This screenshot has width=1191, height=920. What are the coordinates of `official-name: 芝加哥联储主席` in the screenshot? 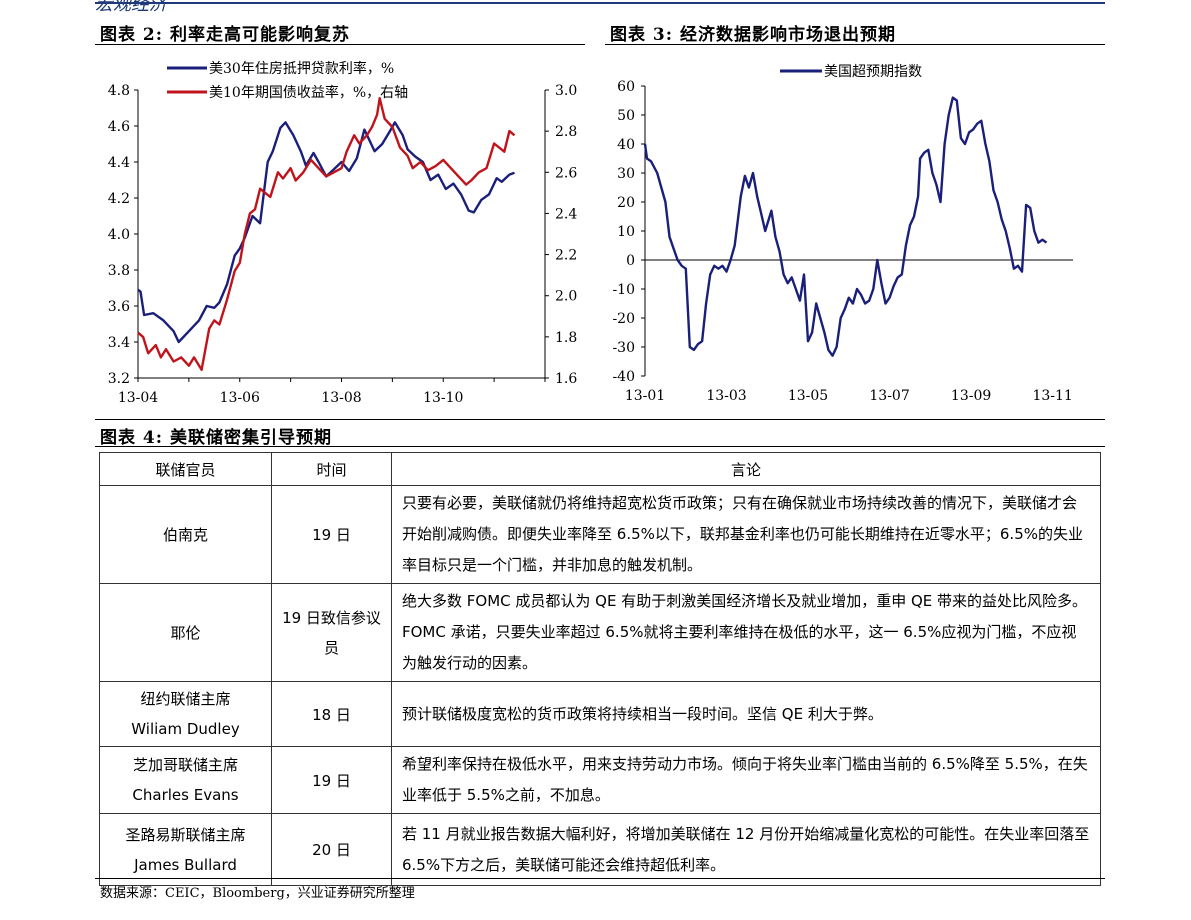 It's located at (185, 765).